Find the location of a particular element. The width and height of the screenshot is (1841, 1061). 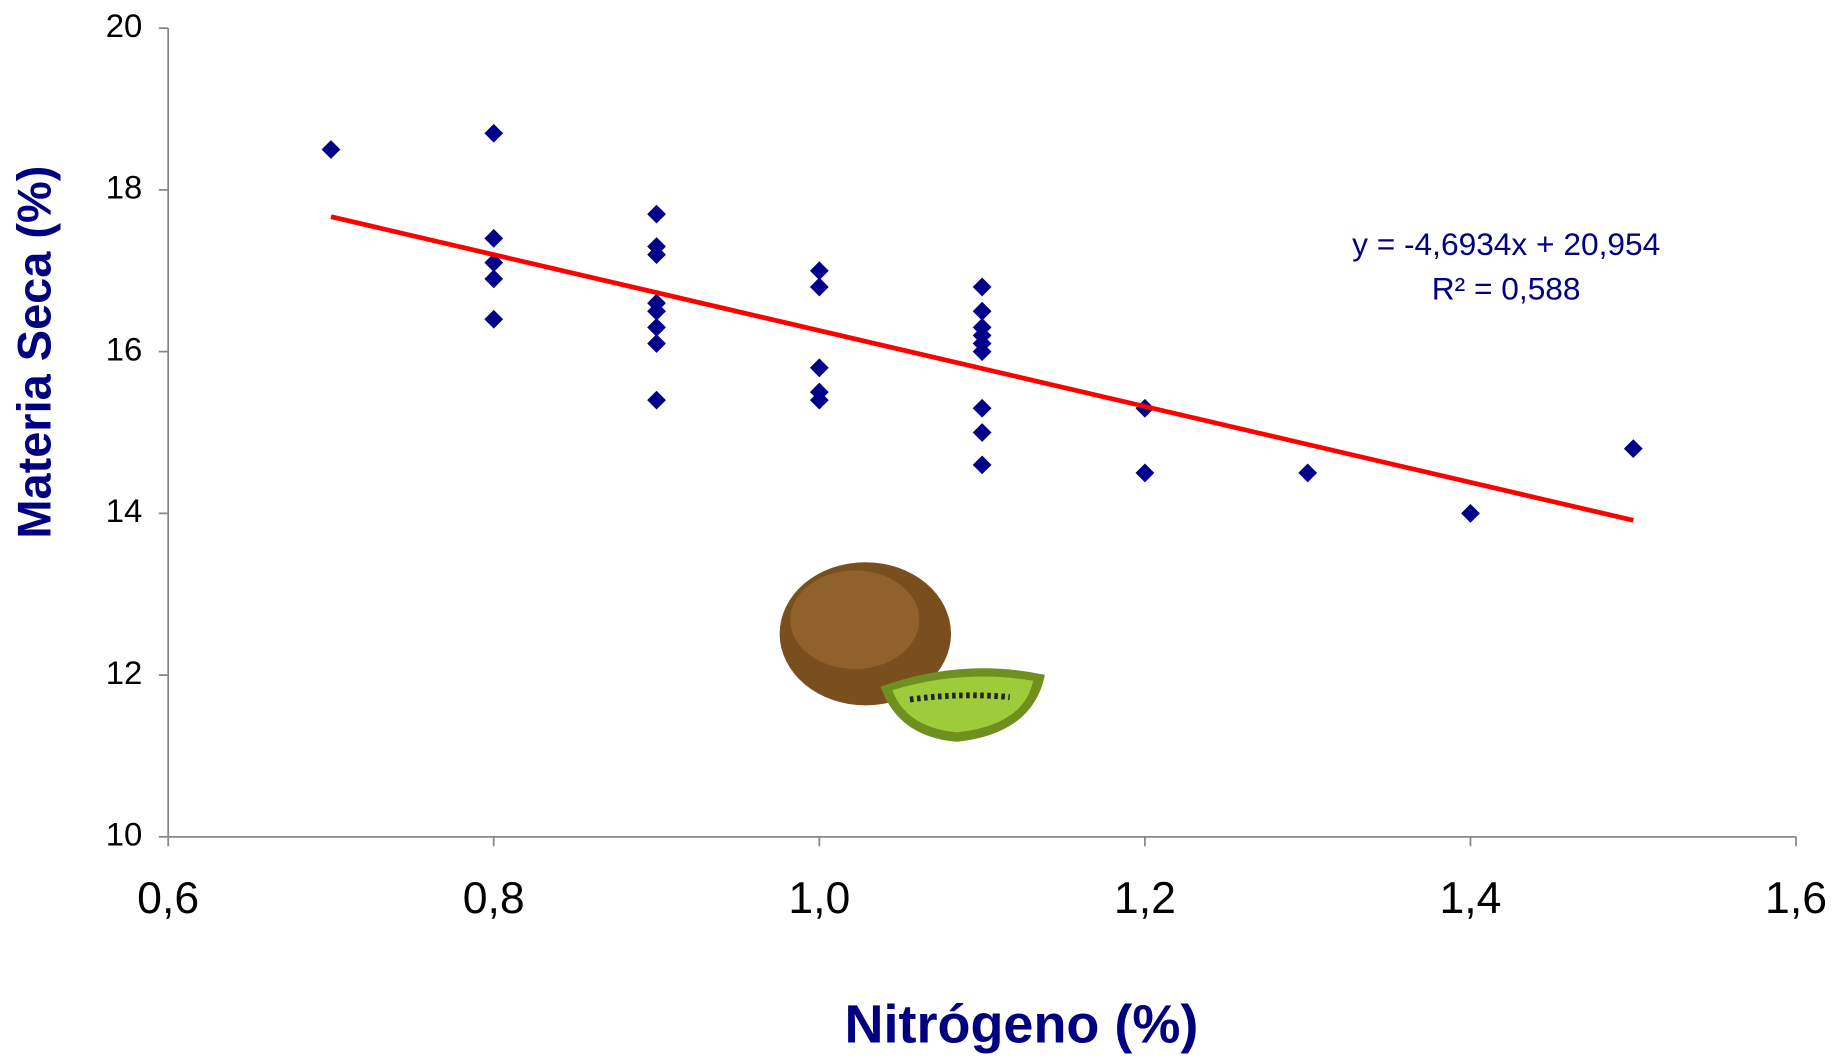

y-tick-label: 16 is located at coordinates (124, 348).